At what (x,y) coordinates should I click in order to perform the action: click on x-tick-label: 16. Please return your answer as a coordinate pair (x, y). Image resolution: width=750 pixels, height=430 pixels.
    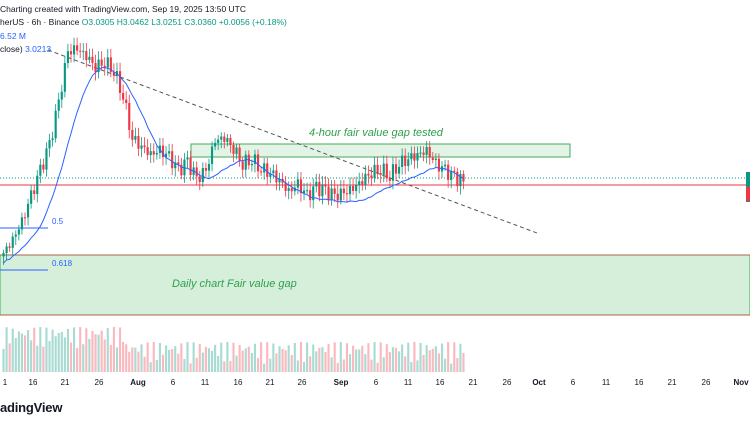
    Looking at the image, I should click on (33, 382).